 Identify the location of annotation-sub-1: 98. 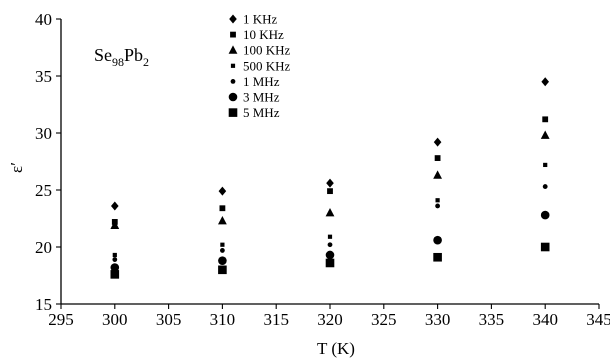
(118, 62).